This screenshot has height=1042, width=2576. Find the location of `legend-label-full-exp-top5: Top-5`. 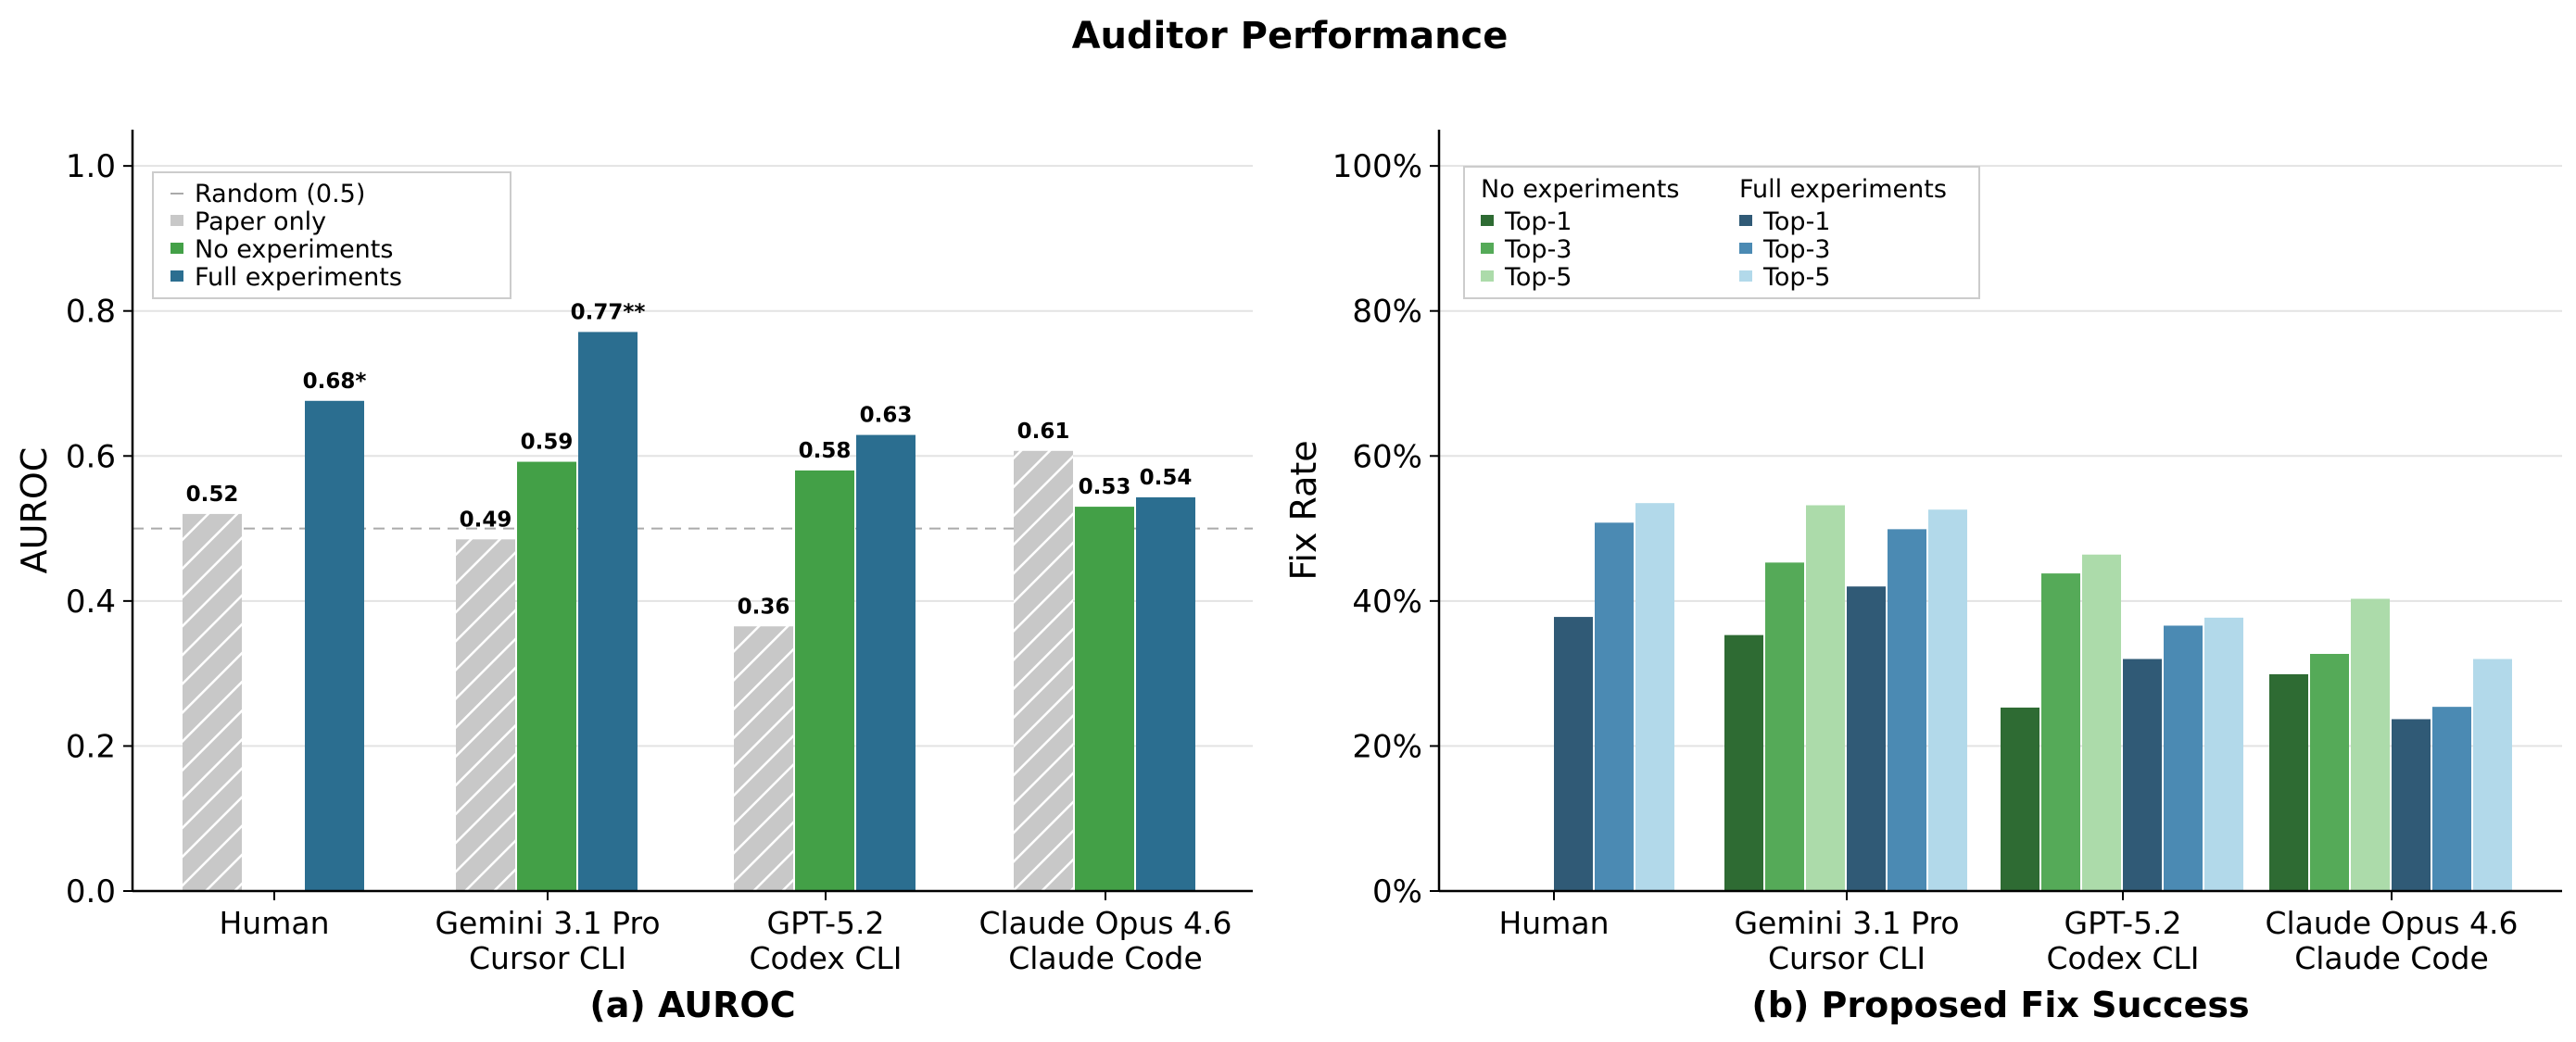

legend-label-full-exp-top5: Top-5 is located at coordinates (1796, 277).